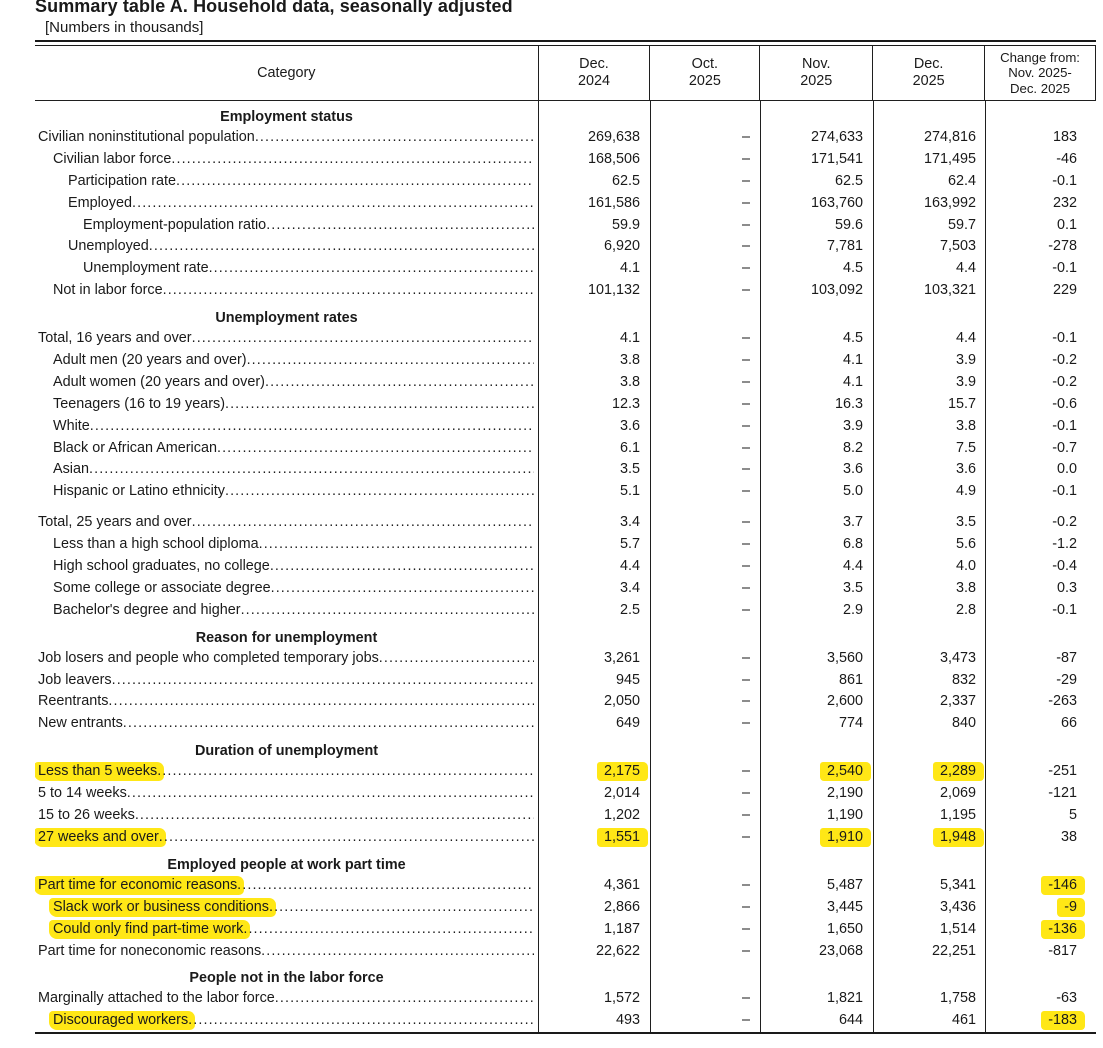 The height and width of the screenshot is (1048, 1103). What do you see at coordinates (929, 159) in the screenshot?
I see `cell-dec-2025: 171,495` at bounding box center [929, 159].